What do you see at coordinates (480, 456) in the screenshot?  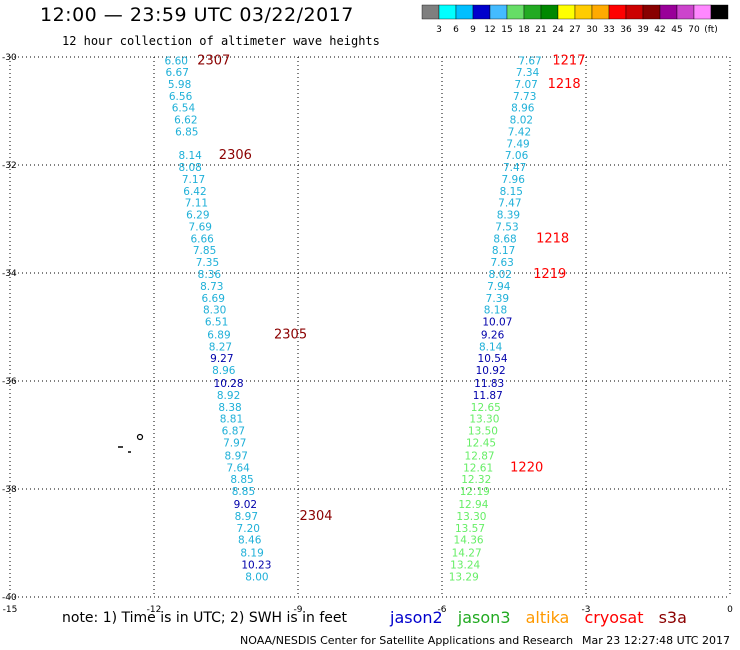 I see `east-track-value: 12.87` at bounding box center [480, 456].